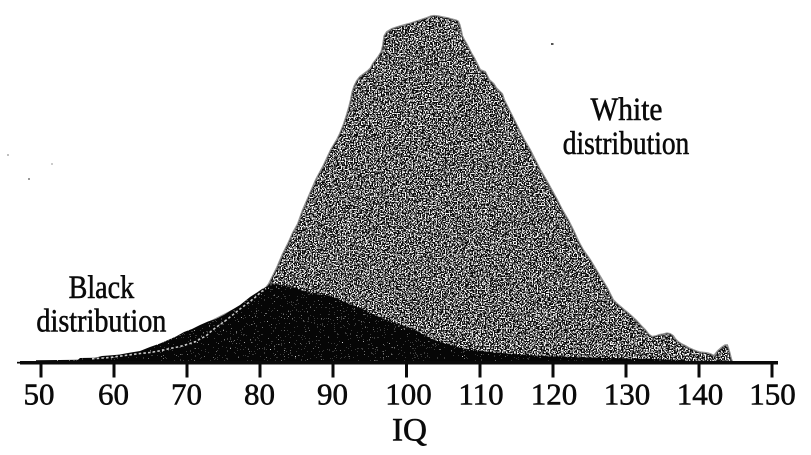  I want to click on svg-text: White, so click(627, 110).